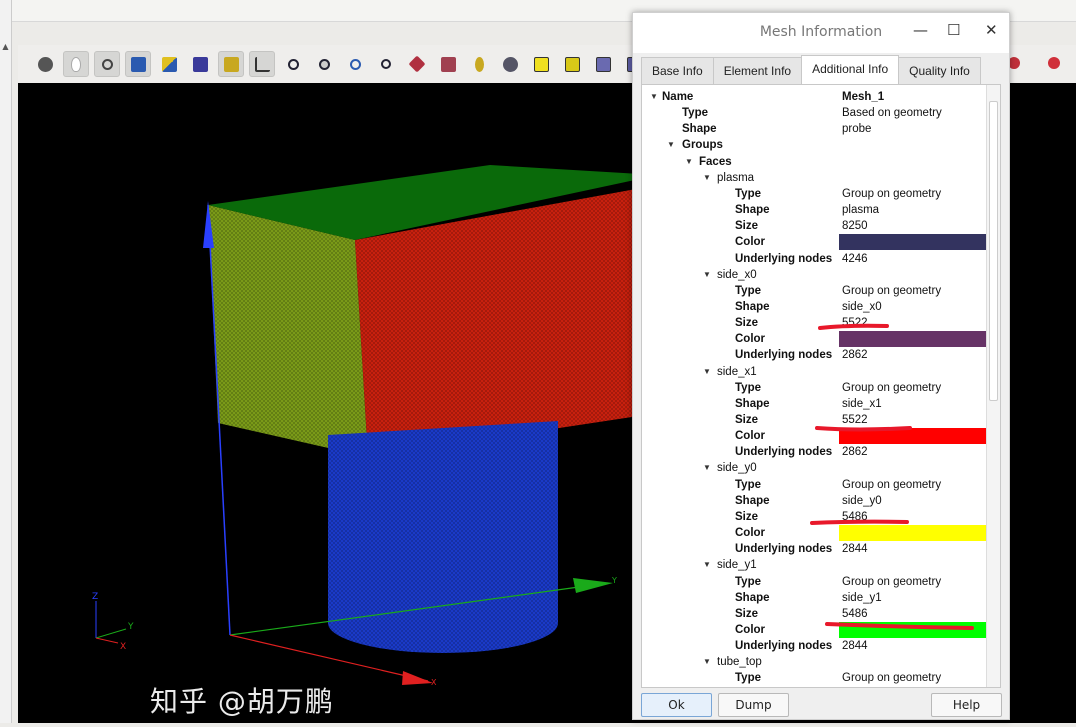 The width and height of the screenshot is (1076, 727). I want to click on back-view-icon, so click(572, 64).